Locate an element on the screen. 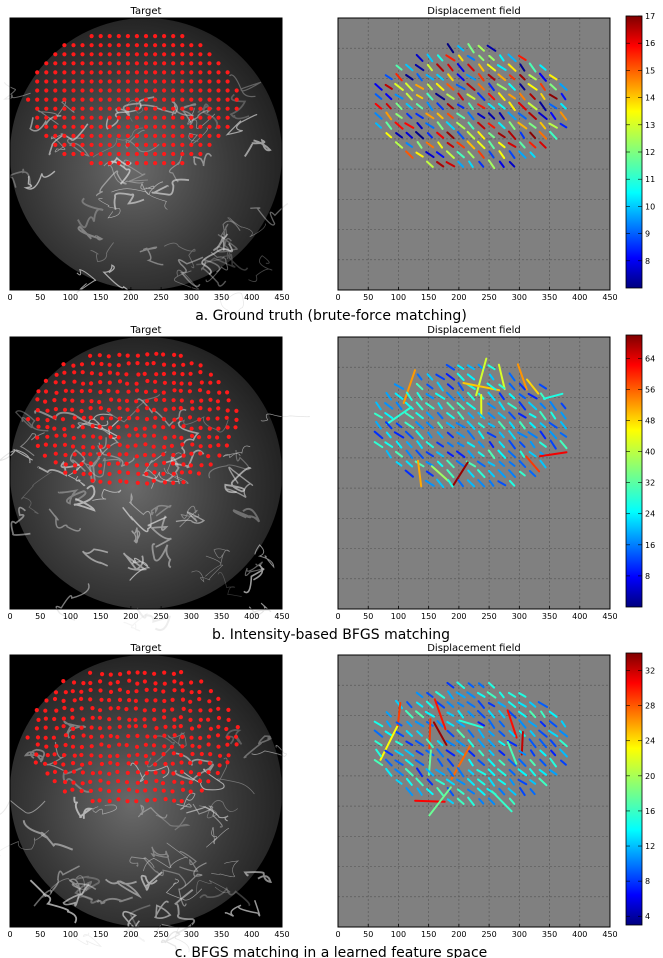  panel-caption: a. Ground truth (brute-force matching) is located at coordinates (331, 316).